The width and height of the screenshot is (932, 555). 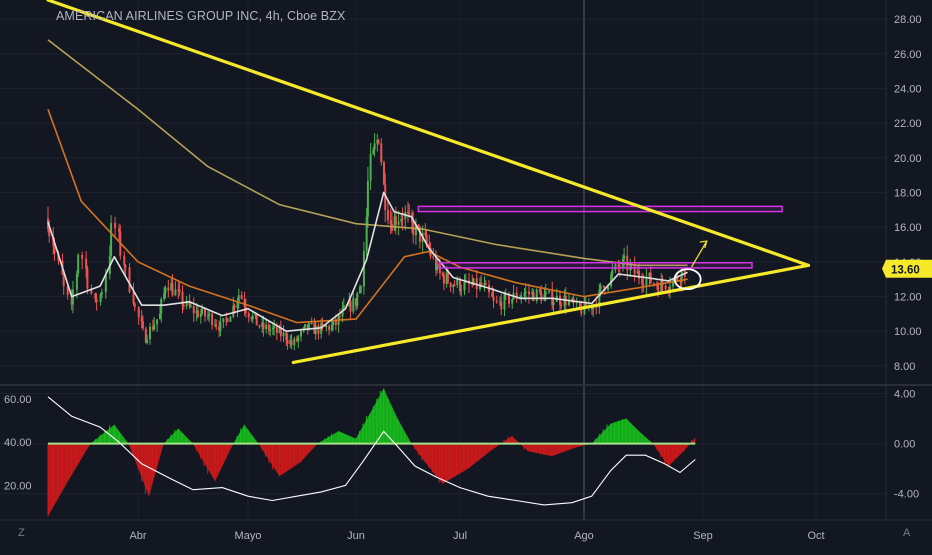 I want to click on osc-positive-area, so click(x=364, y=416).